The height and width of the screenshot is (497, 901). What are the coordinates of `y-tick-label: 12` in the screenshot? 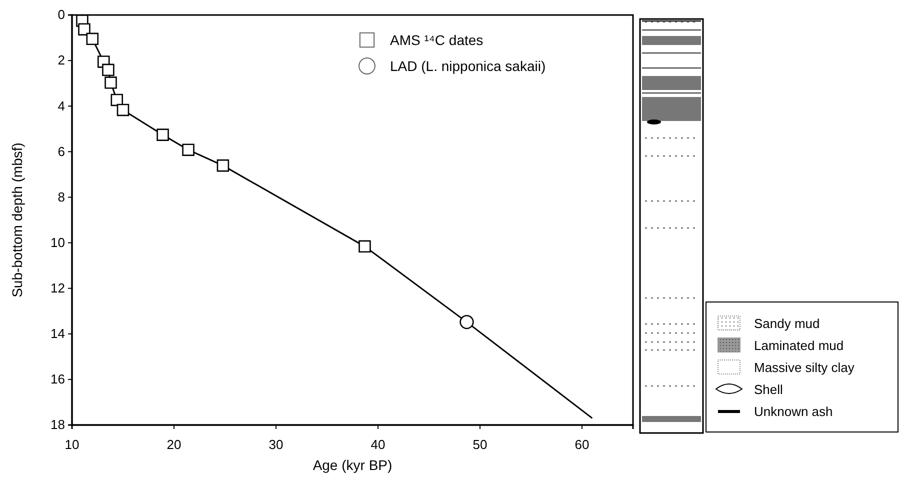 It's located at (57, 288).